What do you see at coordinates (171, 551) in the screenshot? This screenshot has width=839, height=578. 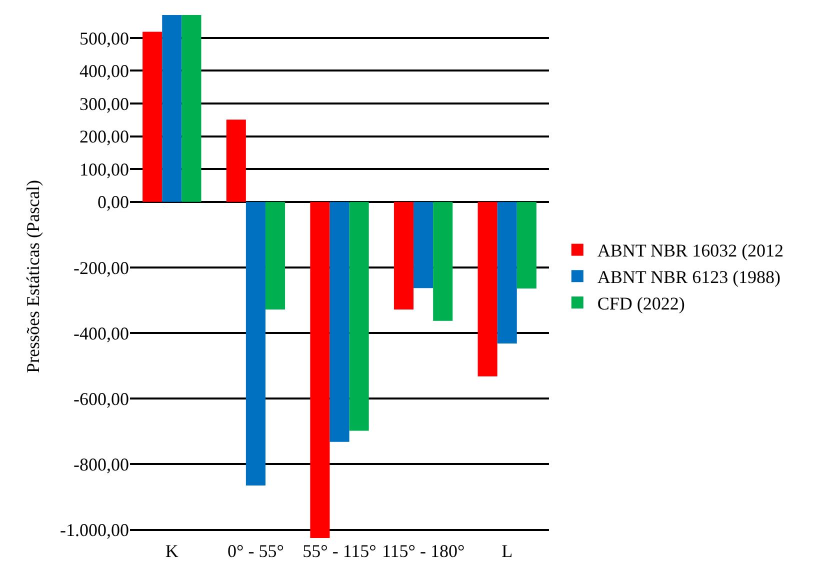 I see `x-tick-label: K` at bounding box center [171, 551].